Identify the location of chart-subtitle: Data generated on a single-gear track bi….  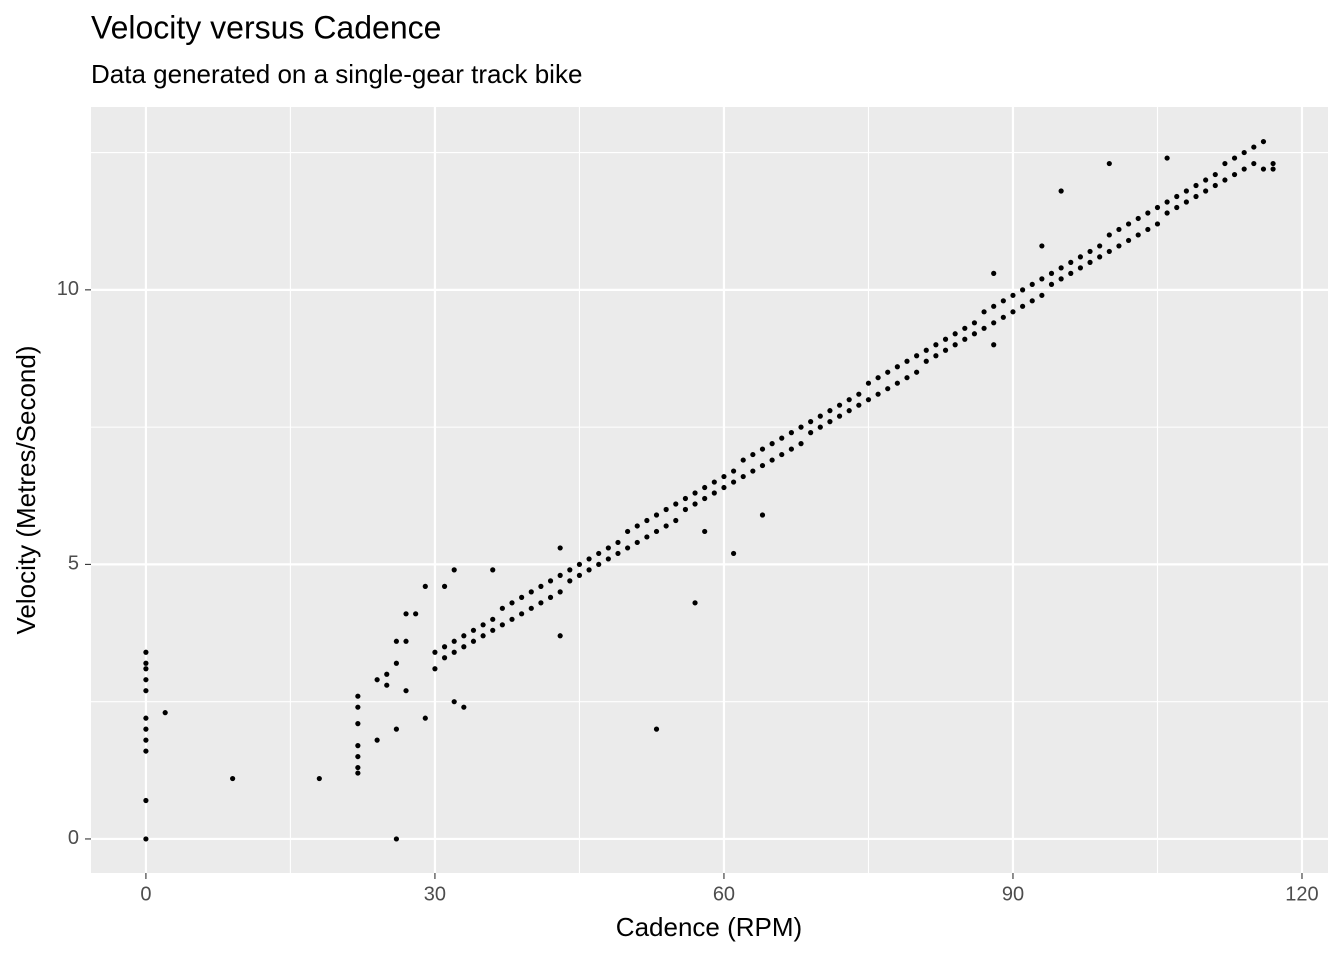
(336, 74).